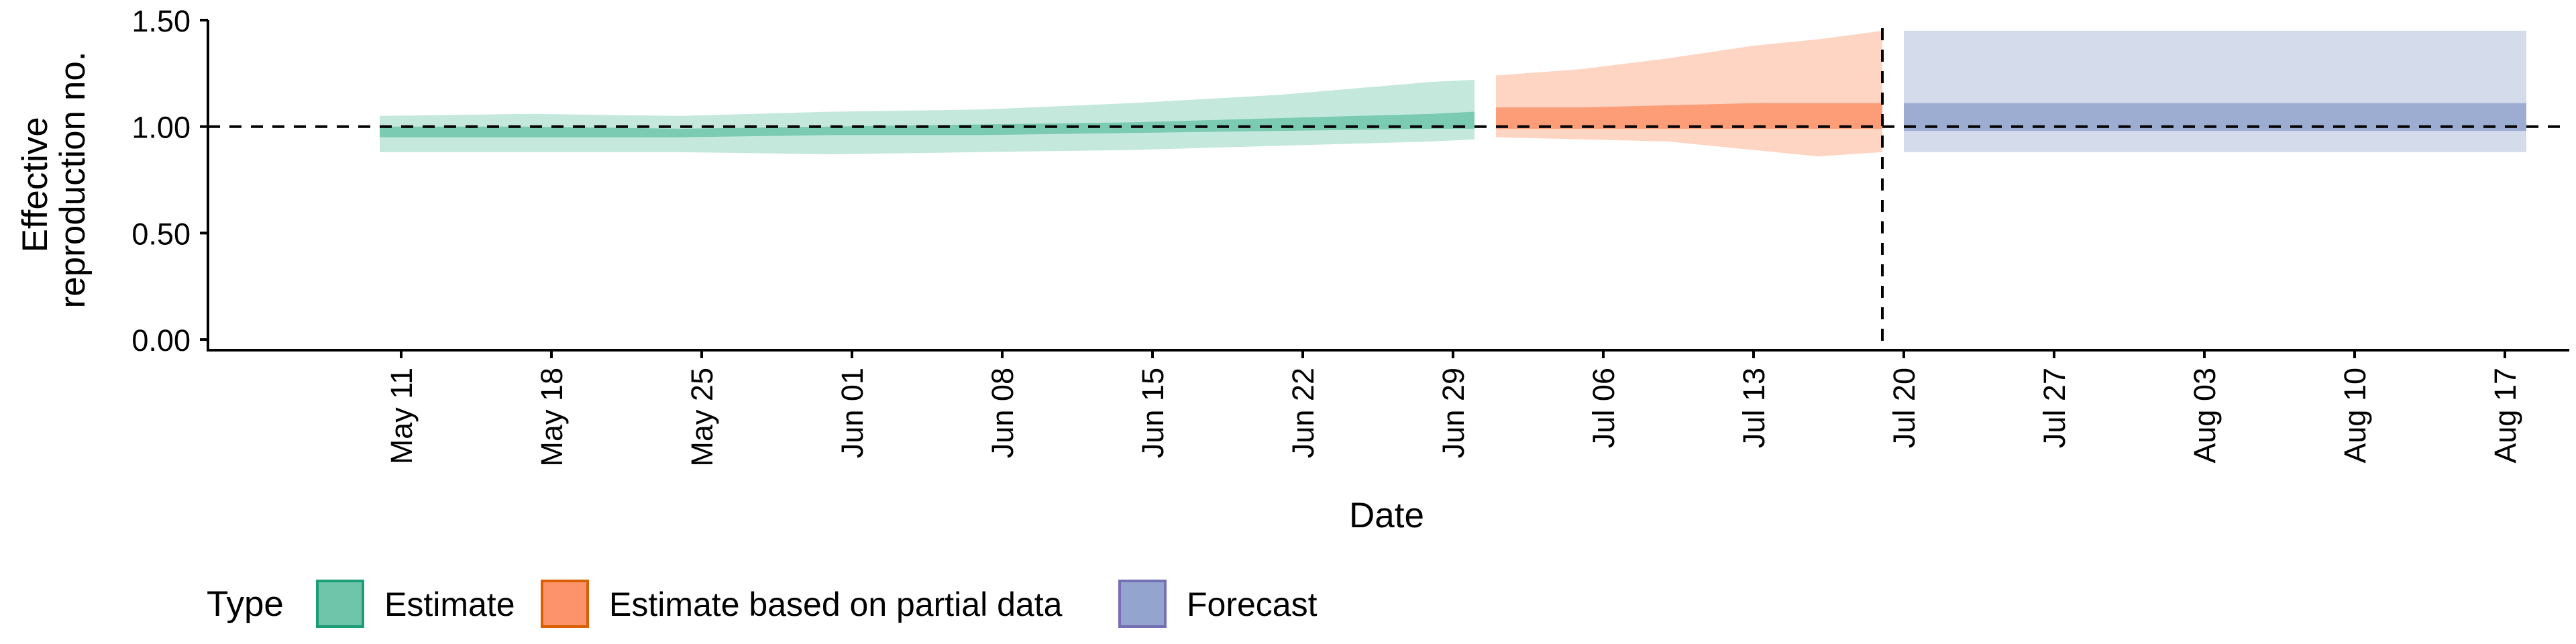 The width and height of the screenshot is (2576, 644). I want to click on y-axis-title-line-2: reproduction no., so click(73, 179).